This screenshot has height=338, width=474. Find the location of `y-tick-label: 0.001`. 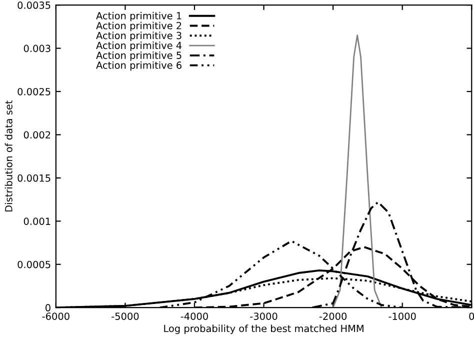

y-tick-label: 0.001 is located at coordinates (37, 221).